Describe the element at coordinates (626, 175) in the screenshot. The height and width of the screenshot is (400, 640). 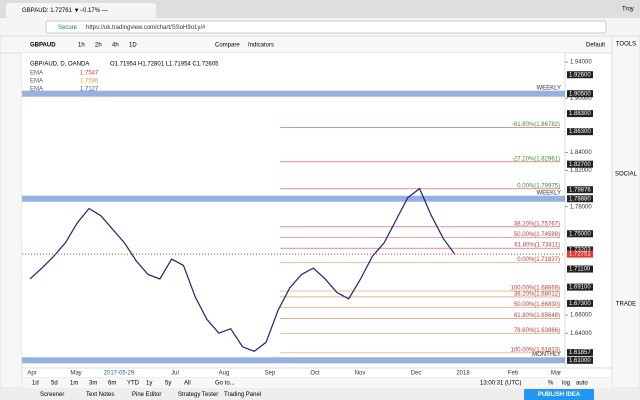
I see `sidebar-label: SOCIAL` at that location.